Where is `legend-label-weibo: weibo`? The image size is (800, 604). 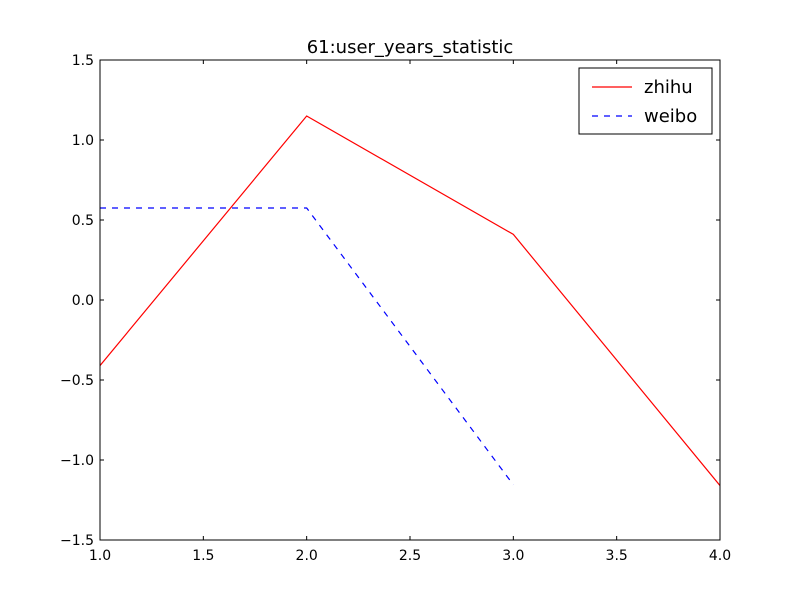
legend-label-weibo: weibo is located at coordinates (670, 116).